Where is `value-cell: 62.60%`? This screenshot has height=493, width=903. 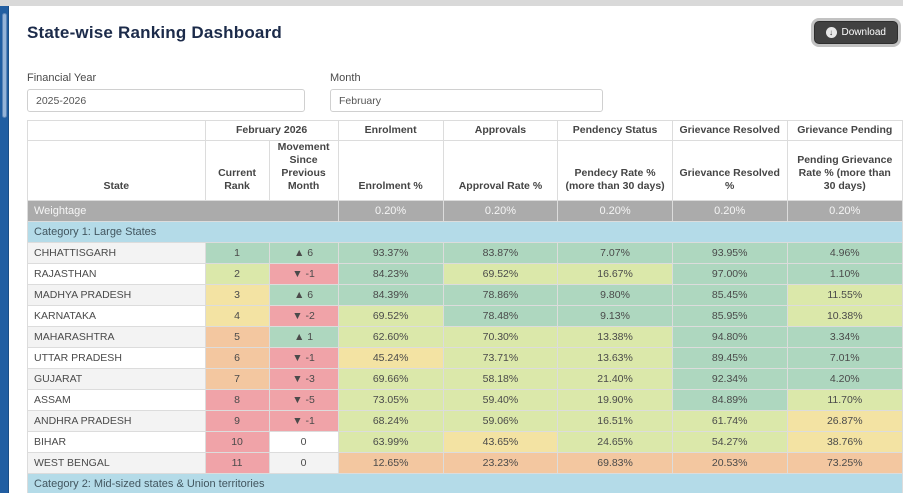 value-cell: 62.60% is located at coordinates (390, 336).